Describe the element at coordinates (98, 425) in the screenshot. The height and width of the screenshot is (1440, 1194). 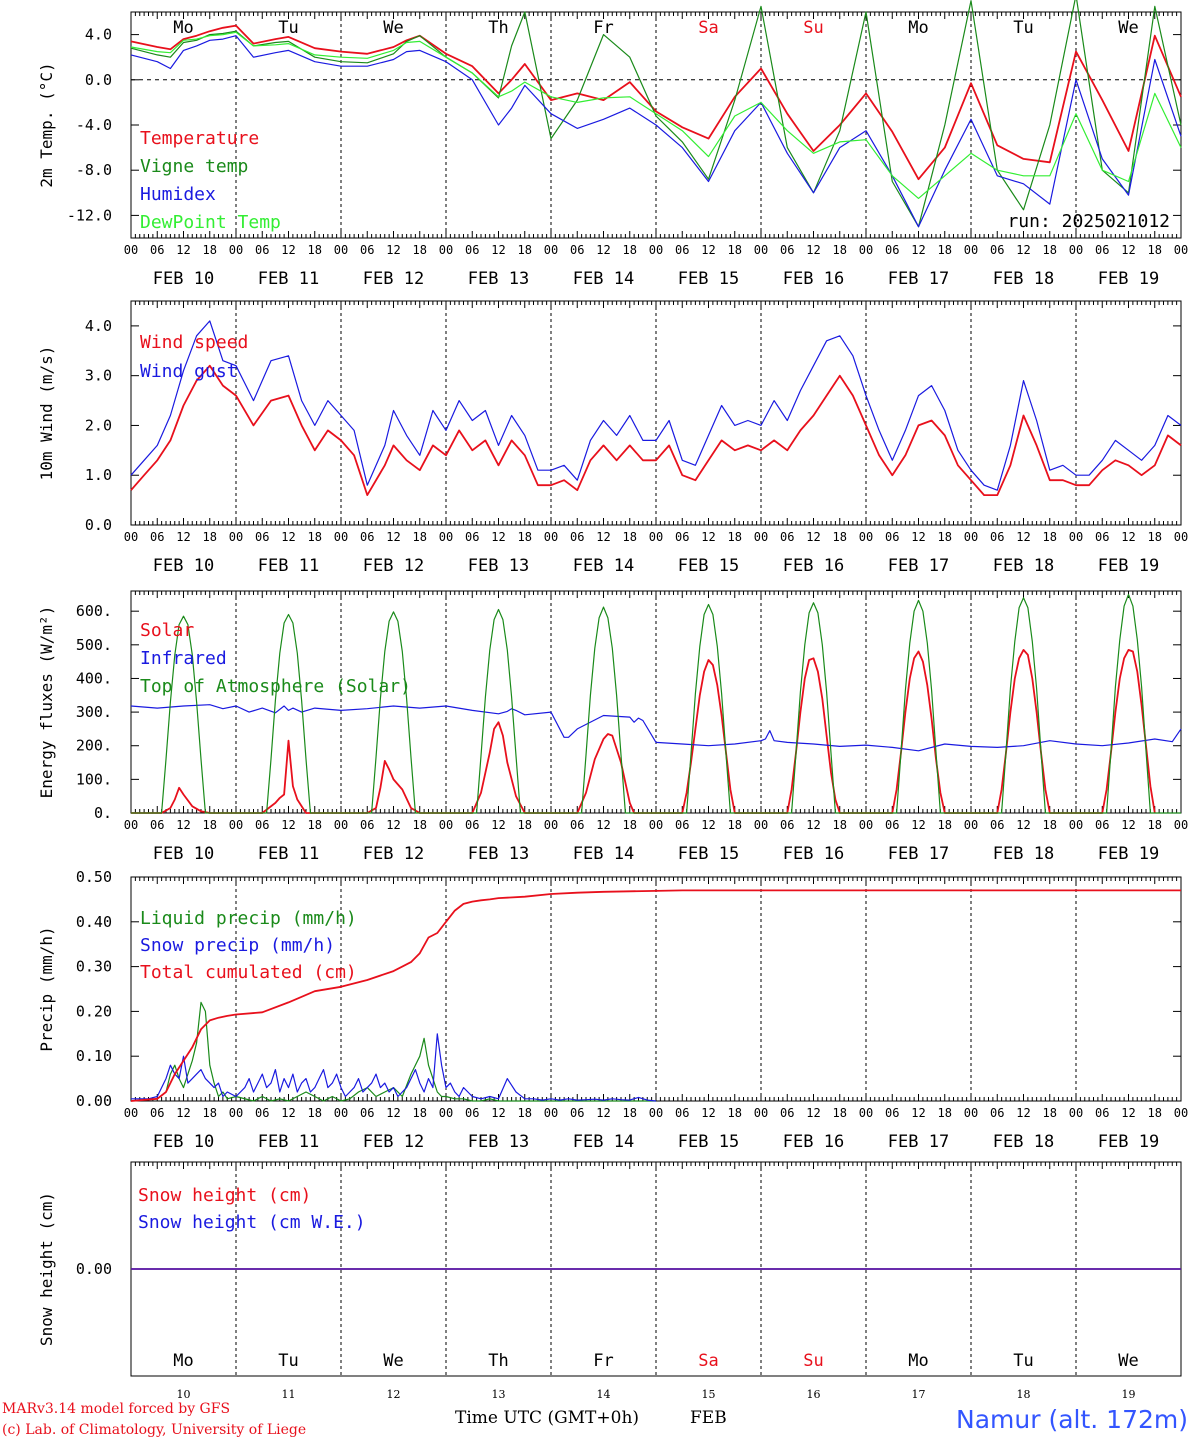
I see `y-tick-label: 2.0` at that location.